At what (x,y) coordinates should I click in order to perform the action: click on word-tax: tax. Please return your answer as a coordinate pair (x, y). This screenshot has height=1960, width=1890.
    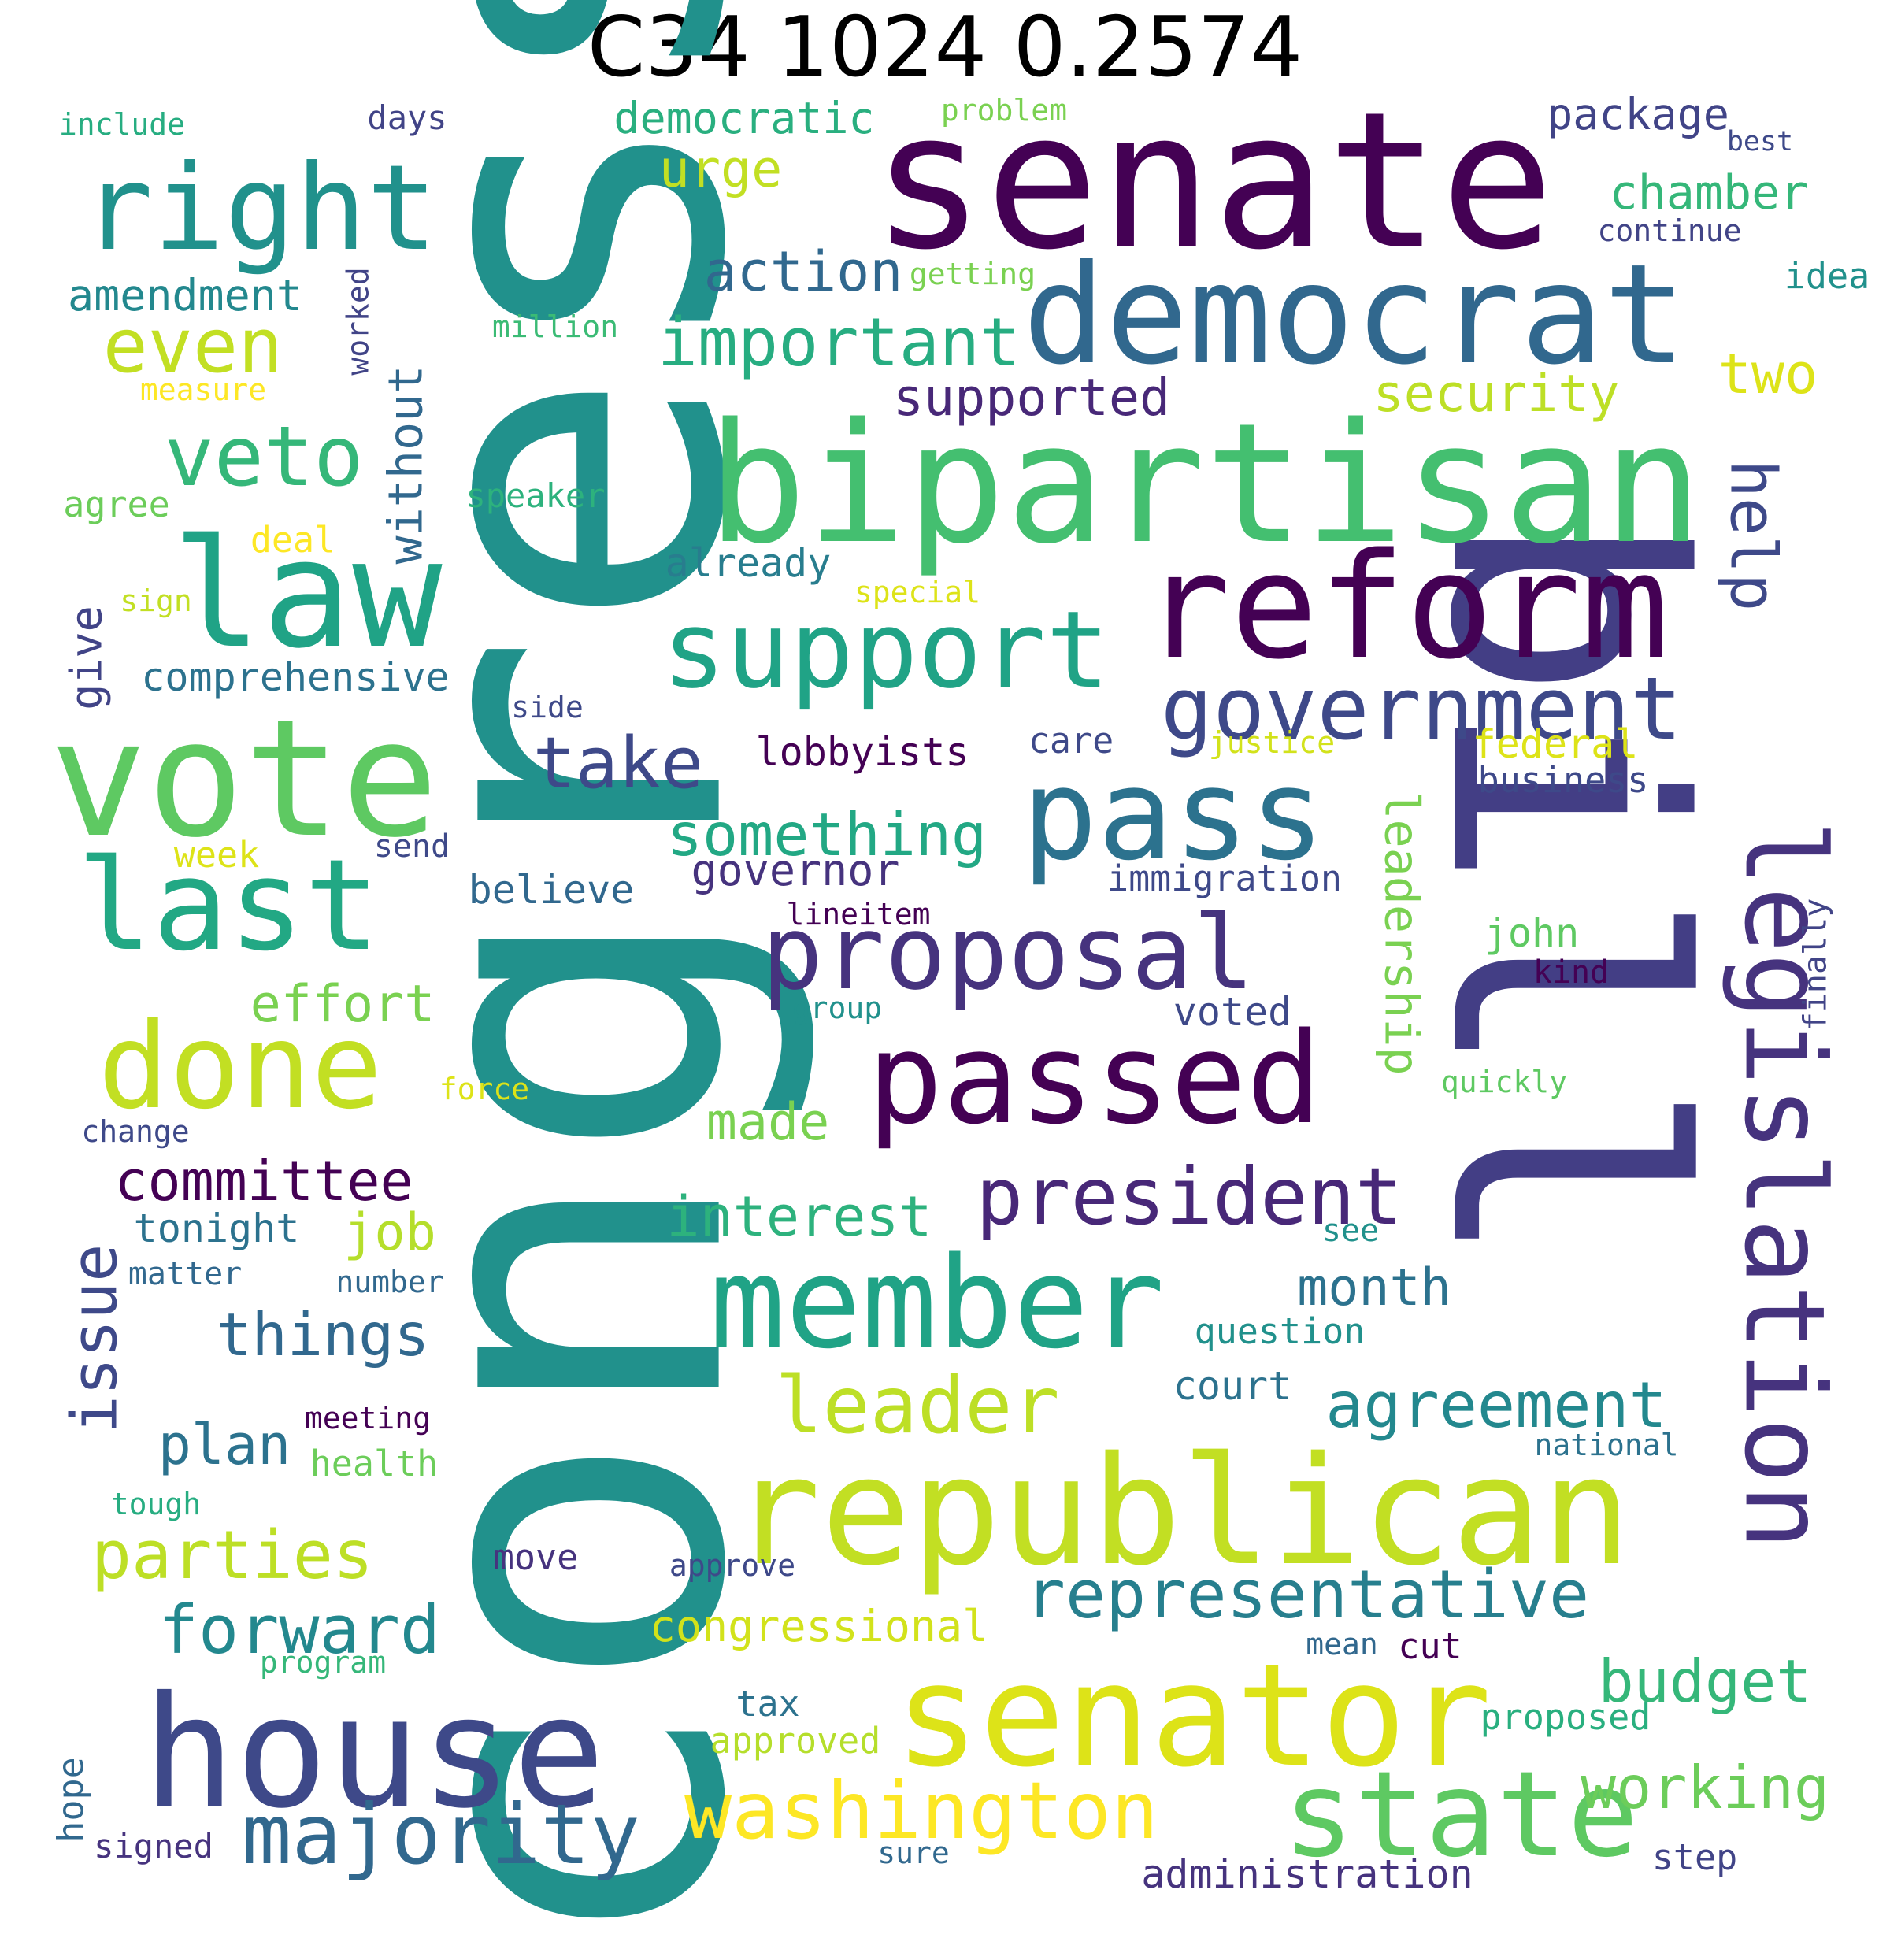
    Looking at the image, I should click on (768, 1703).